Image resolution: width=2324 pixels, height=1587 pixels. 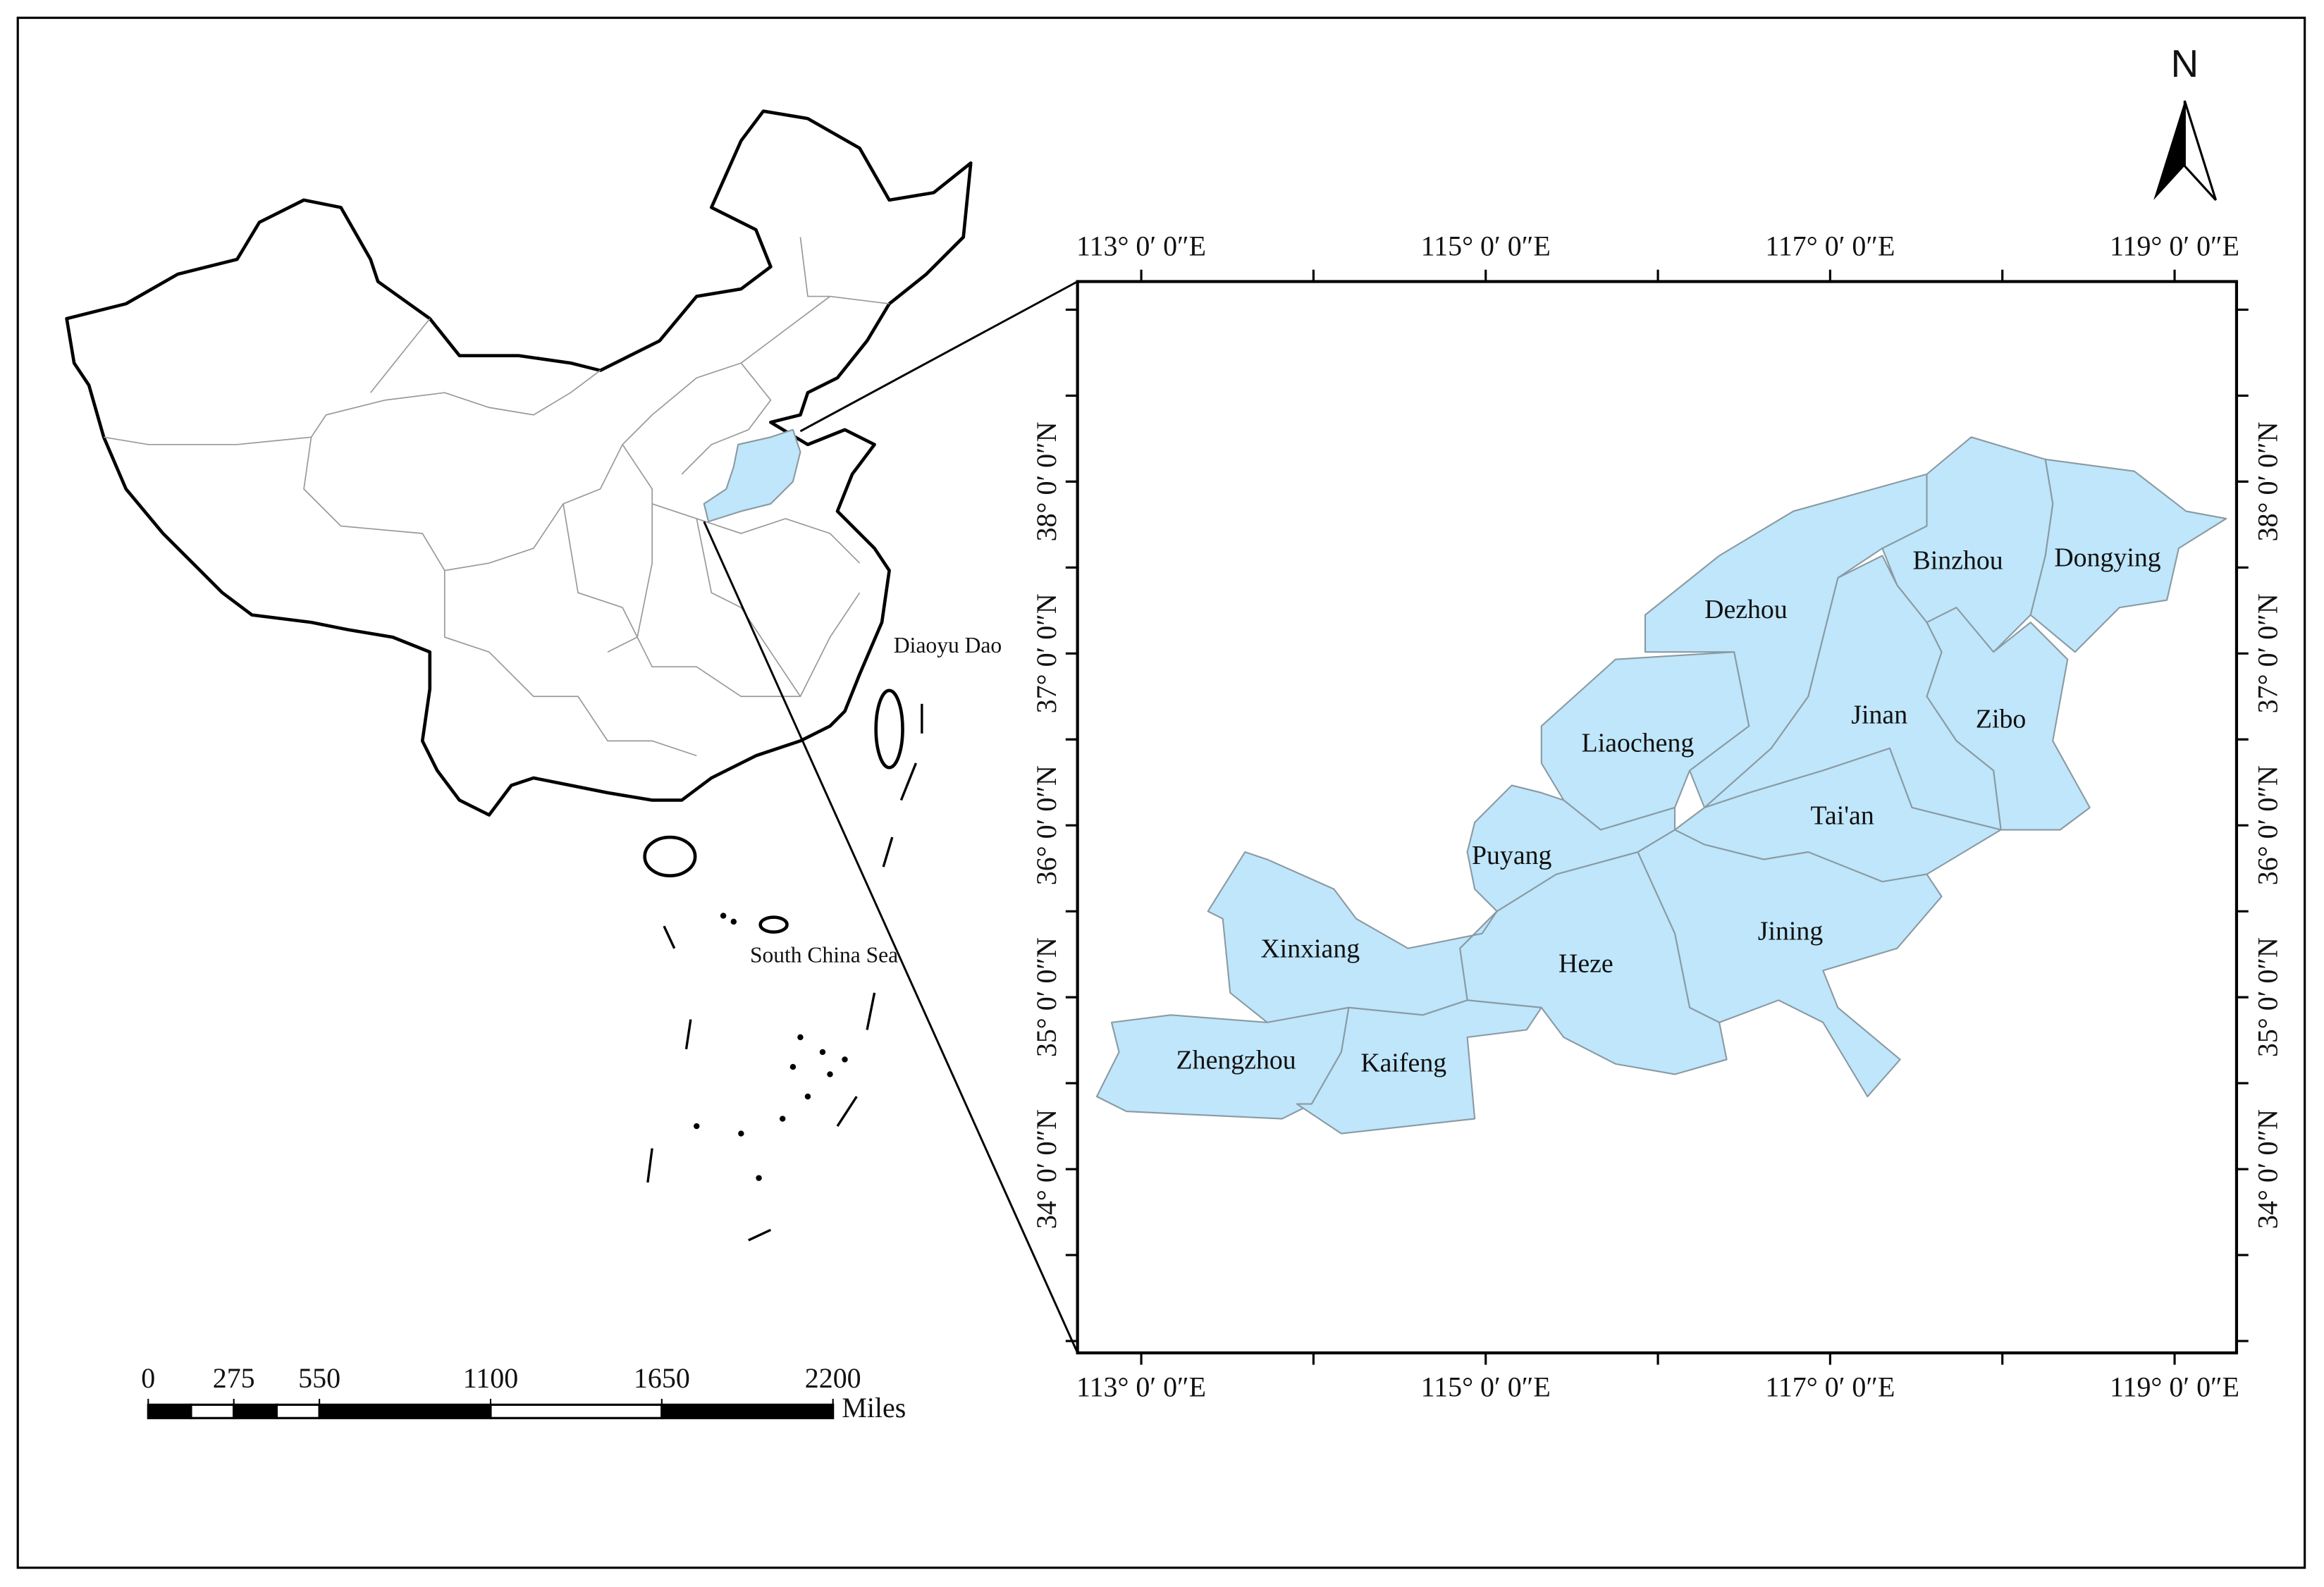 I want to click on study-area-overview, so click(x=752, y=475).